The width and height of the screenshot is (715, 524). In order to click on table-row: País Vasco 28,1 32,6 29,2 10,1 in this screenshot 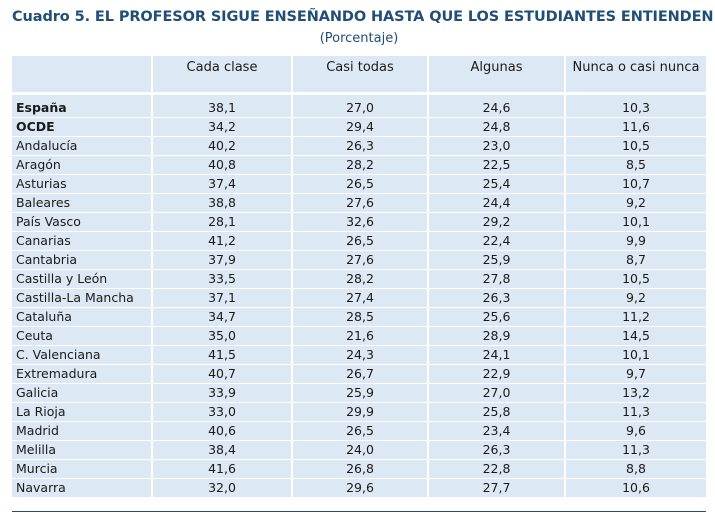, I will do `click(359, 222)`.